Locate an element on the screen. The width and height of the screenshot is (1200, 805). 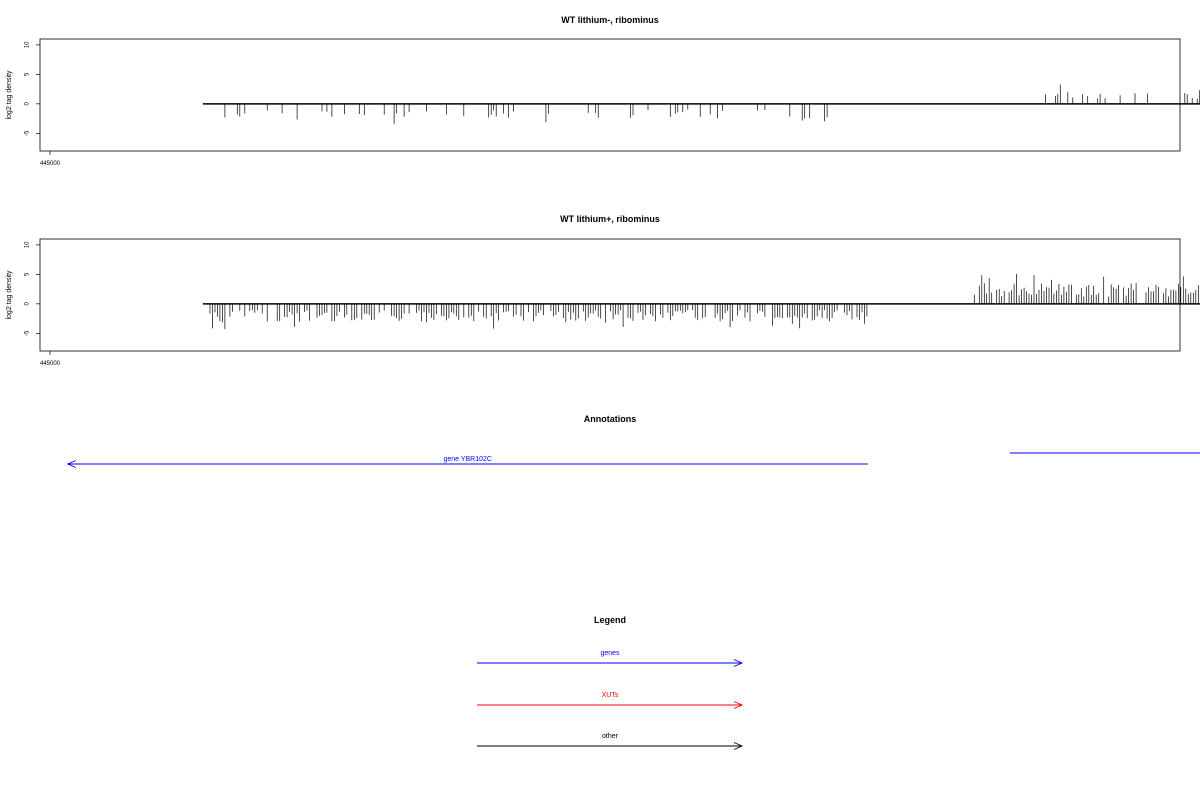
panel-title: WT lithium-, ribominus is located at coordinates (610, 20).